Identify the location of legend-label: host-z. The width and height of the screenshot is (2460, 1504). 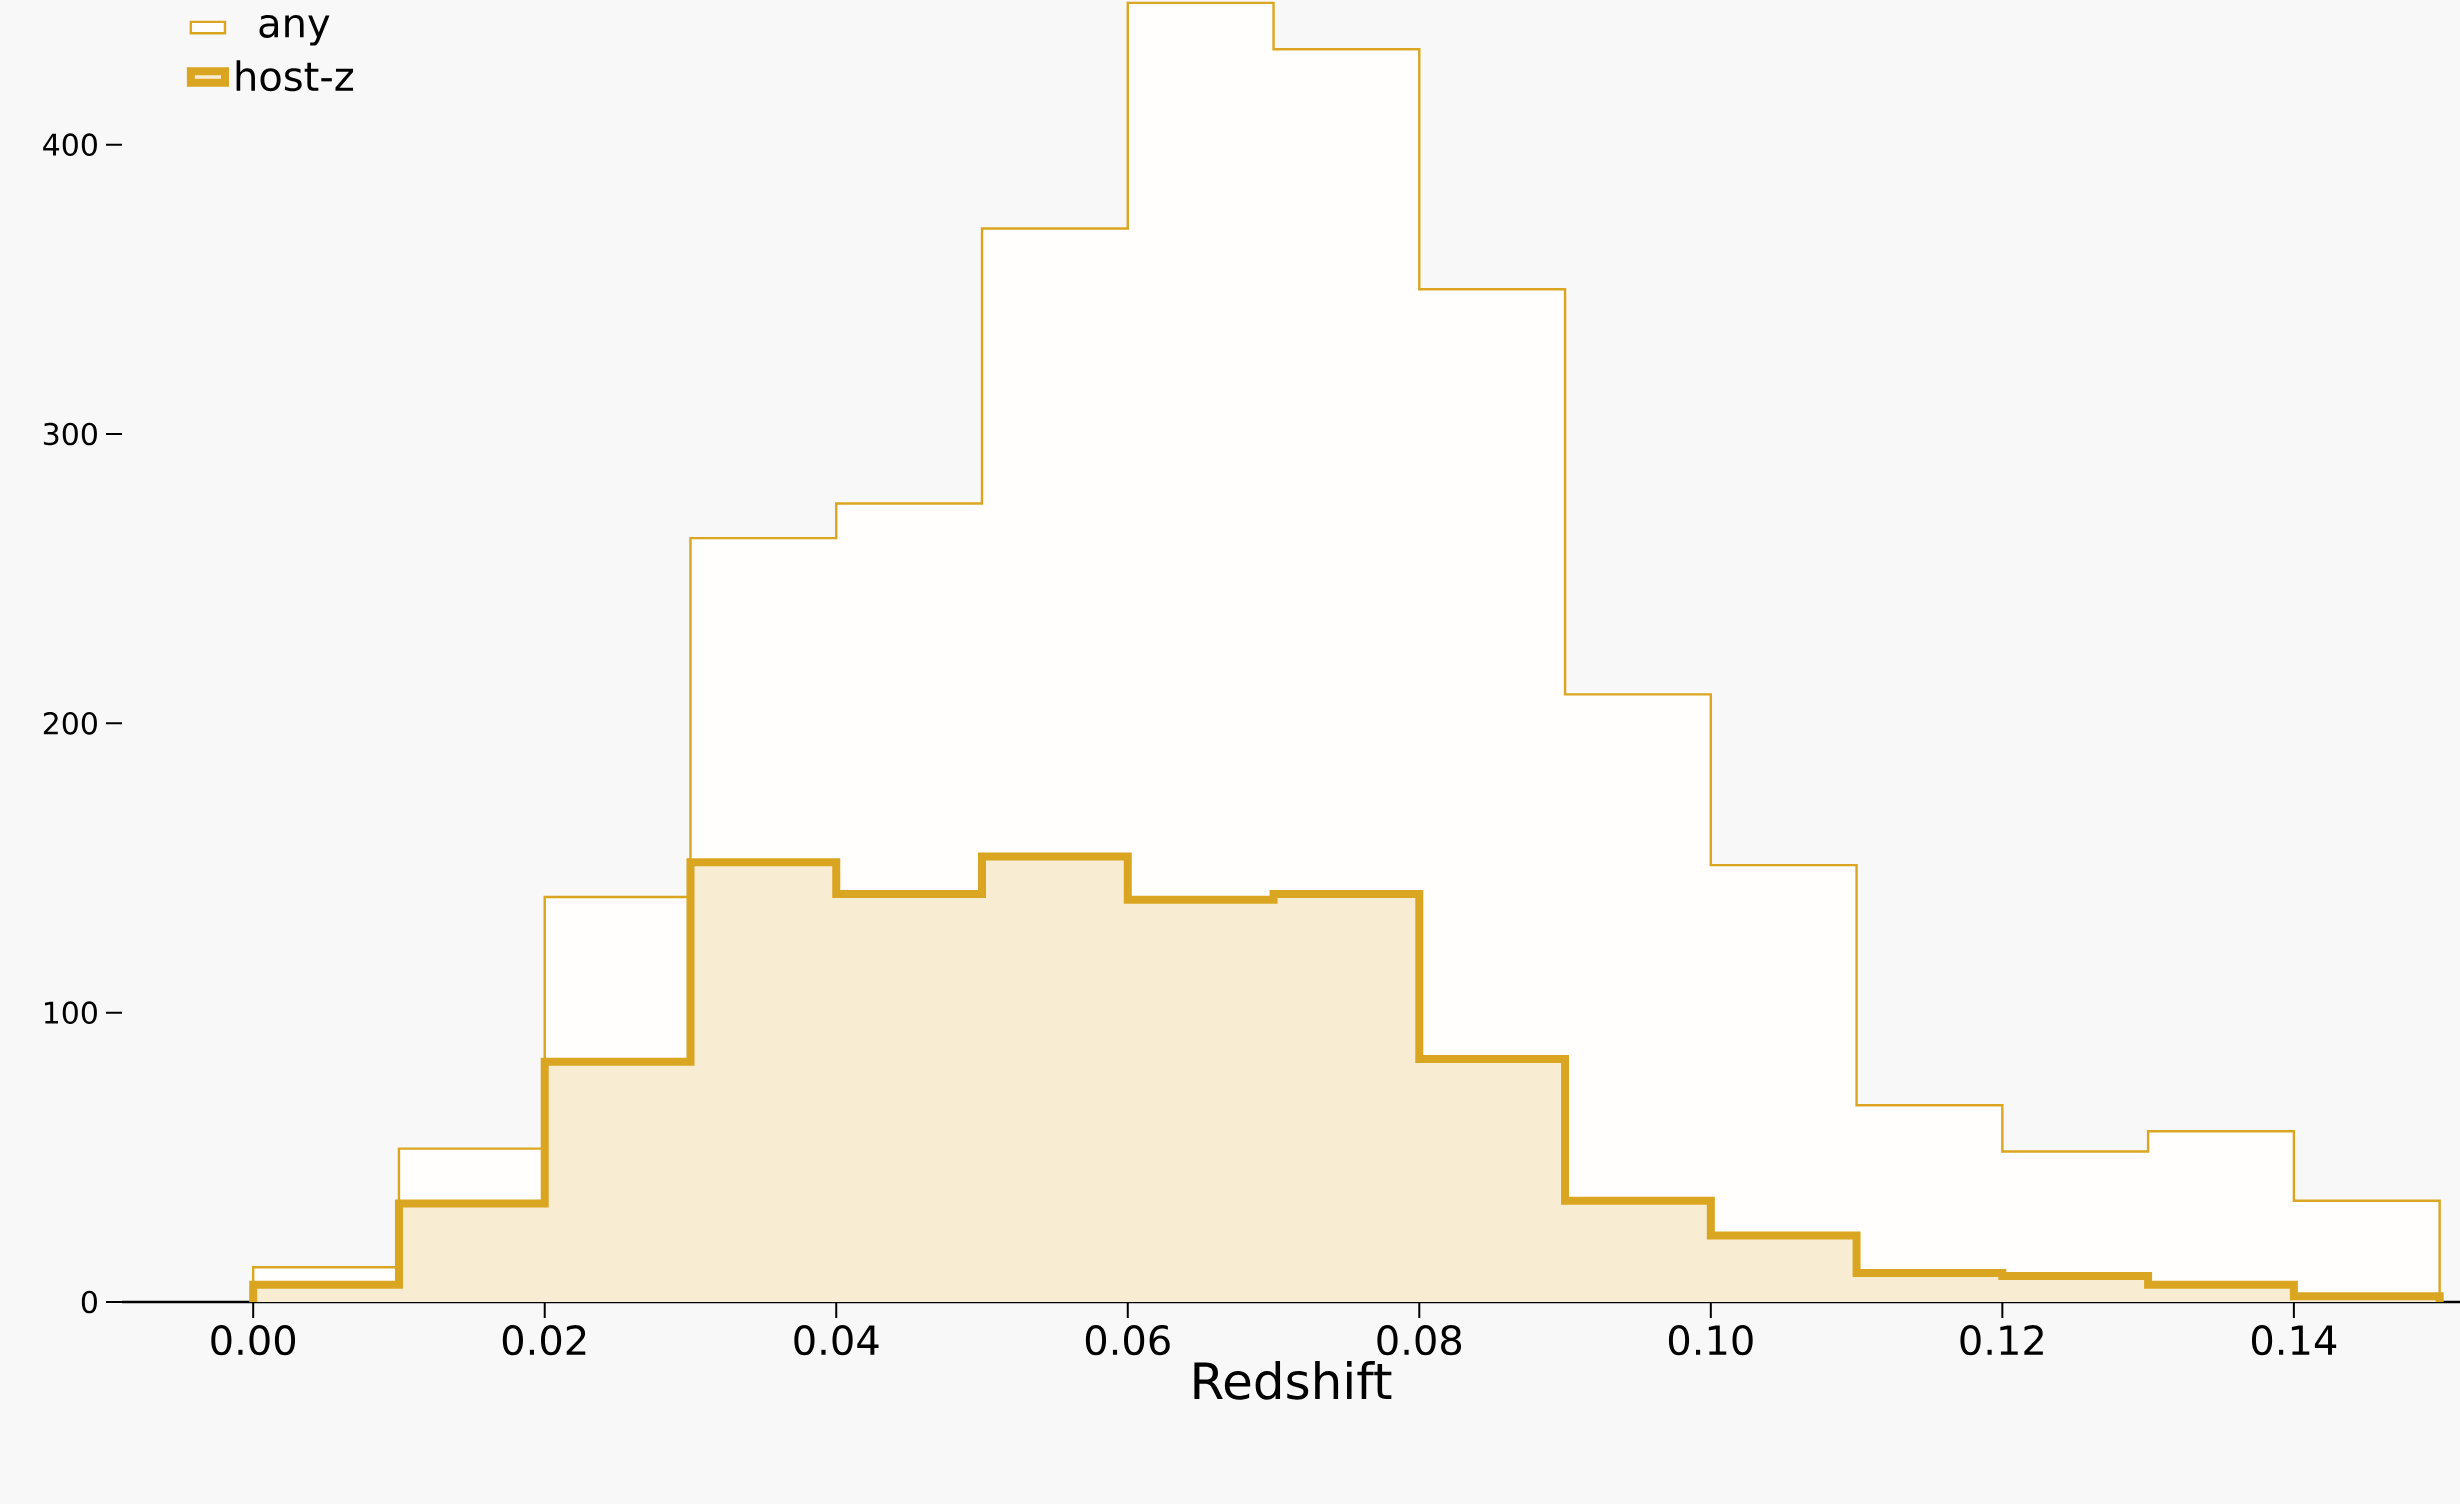
(295, 76).